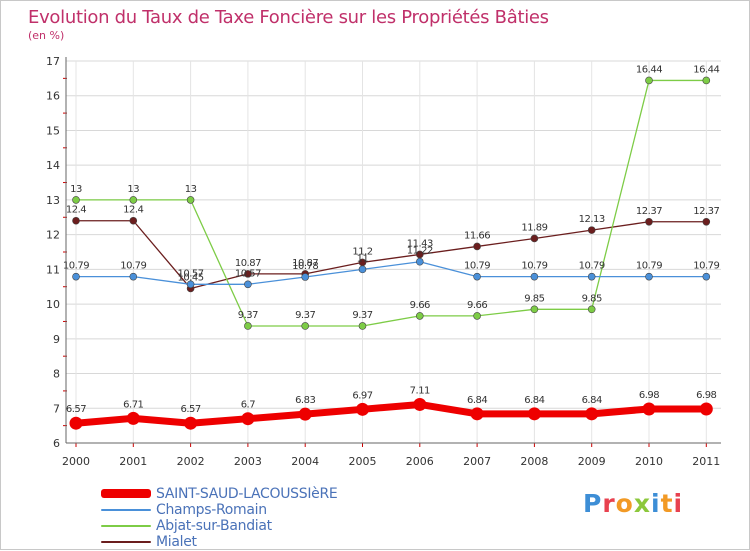 Image resolution: width=750 pixels, height=551 pixels. I want to click on chart-unit-label: (en %), so click(46, 35).